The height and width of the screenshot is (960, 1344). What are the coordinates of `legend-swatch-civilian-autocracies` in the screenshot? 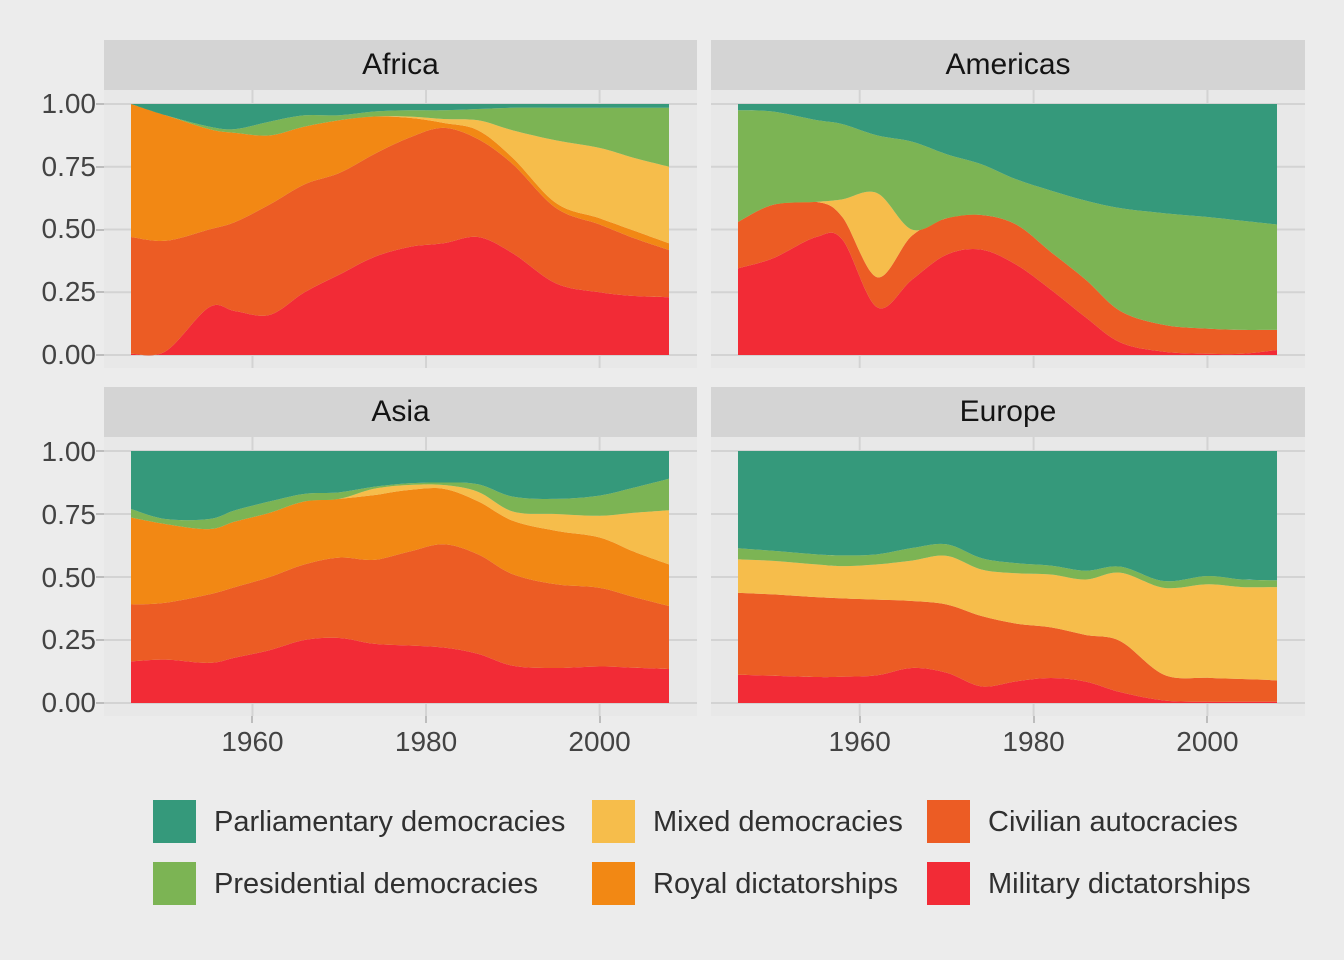 It's located at (948, 821).